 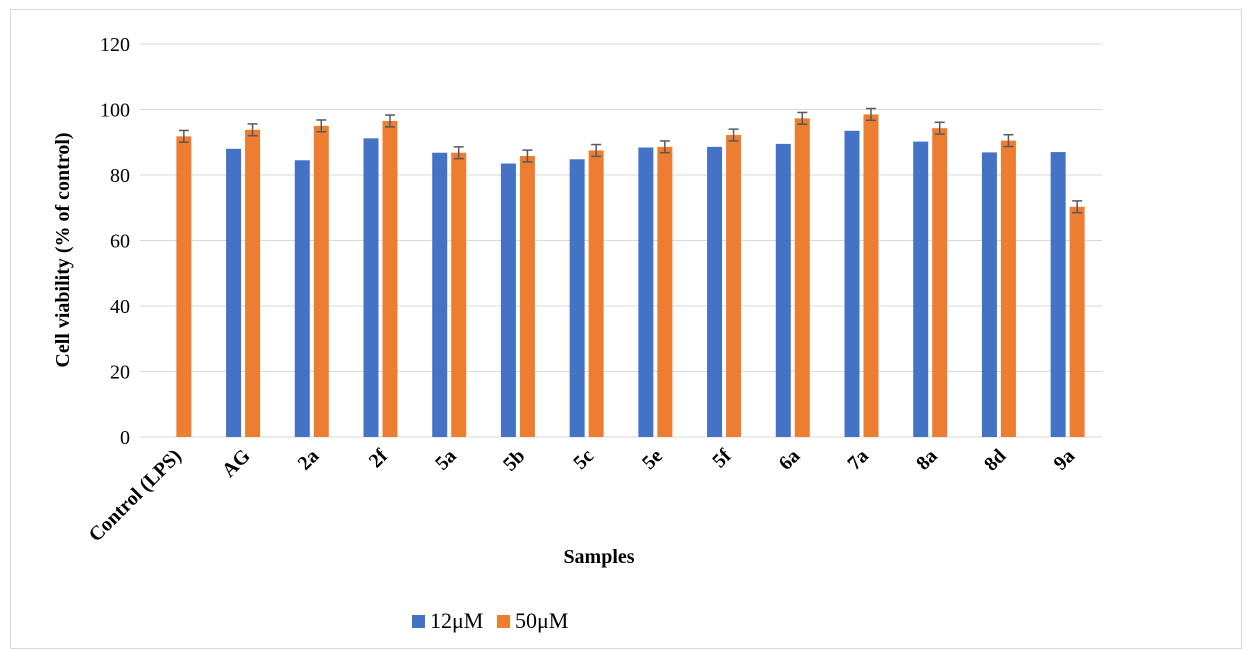 What do you see at coordinates (995, 460) in the screenshot?
I see `x-tick-label: 8d` at bounding box center [995, 460].